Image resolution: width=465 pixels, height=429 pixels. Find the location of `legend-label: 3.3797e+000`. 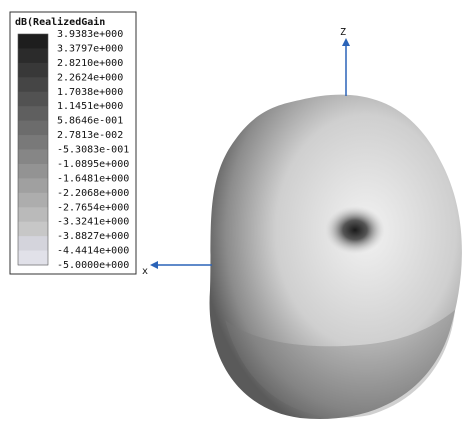

legend-label: 3.3797e+000 is located at coordinates (90, 48).